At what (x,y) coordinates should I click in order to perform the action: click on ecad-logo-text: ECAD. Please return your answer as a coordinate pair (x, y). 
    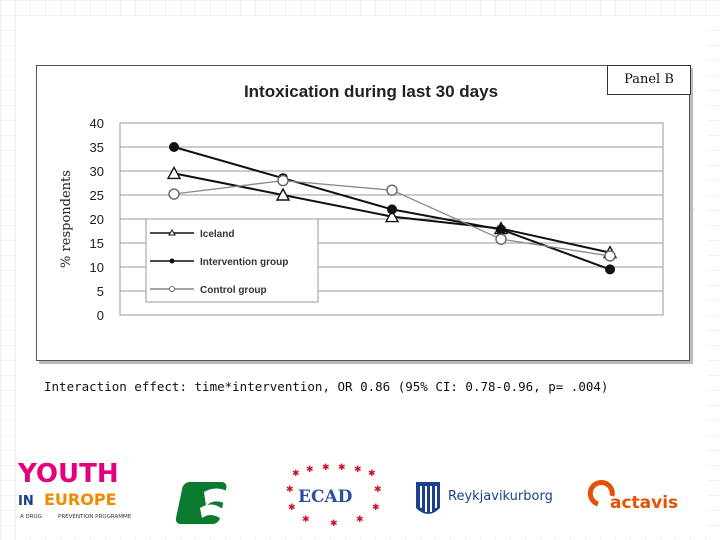
    Looking at the image, I should click on (325, 497).